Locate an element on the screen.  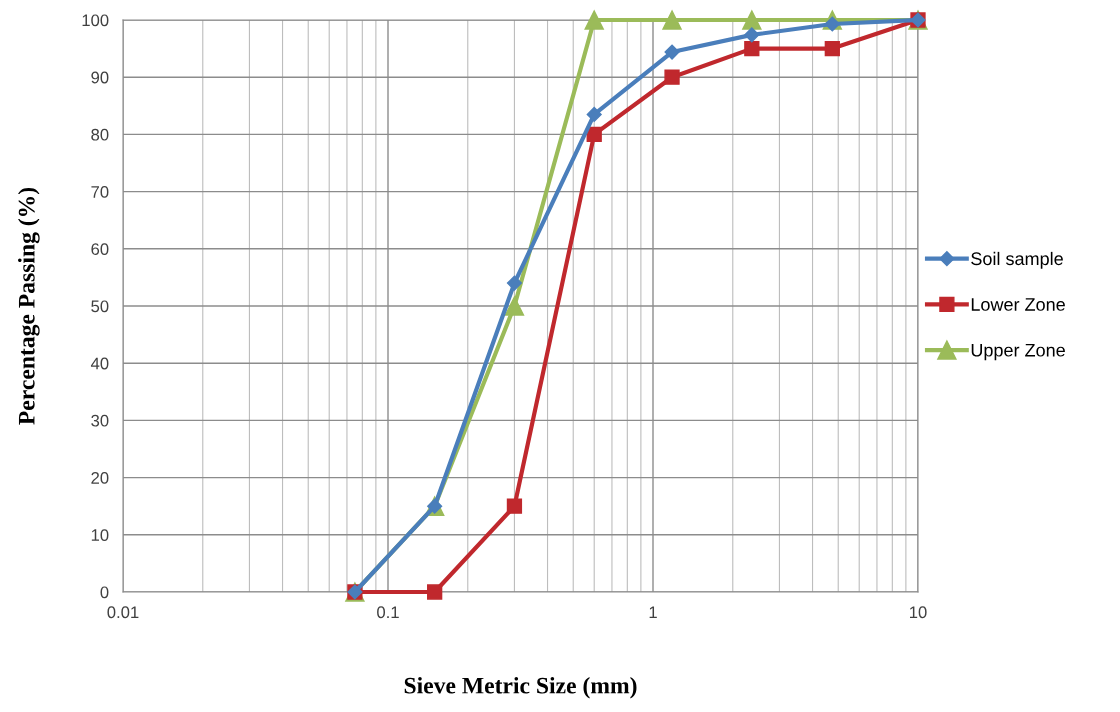
x-tick-label: 10 is located at coordinates (918, 612).